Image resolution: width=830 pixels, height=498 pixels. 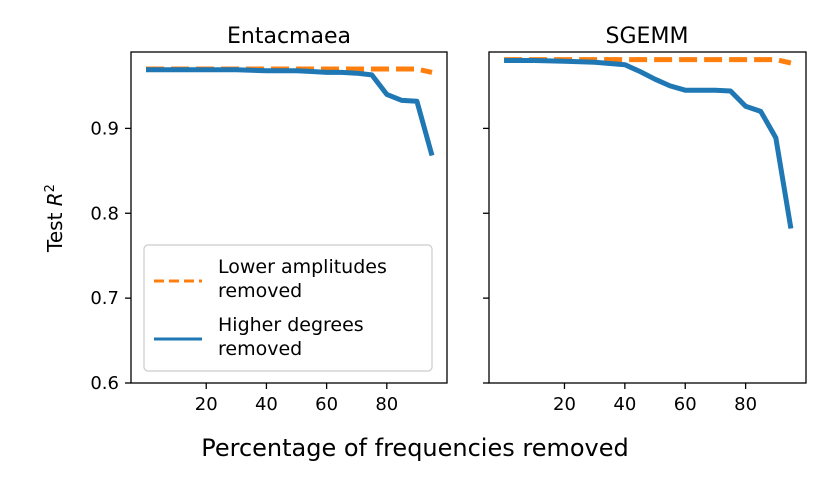 I want to click on panel-title-entacmaea: Entacmaea, so click(x=289, y=36).